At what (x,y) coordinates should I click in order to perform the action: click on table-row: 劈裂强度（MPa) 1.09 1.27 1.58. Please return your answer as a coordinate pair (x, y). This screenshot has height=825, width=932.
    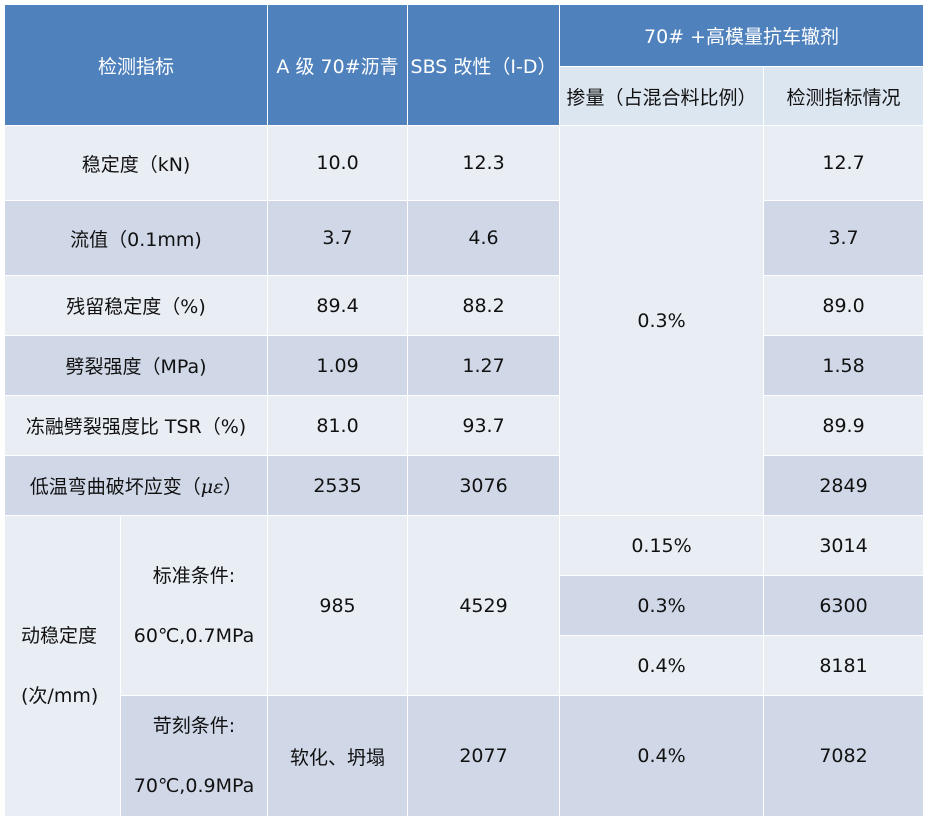
    Looking at the image, I should click on (464, 365).